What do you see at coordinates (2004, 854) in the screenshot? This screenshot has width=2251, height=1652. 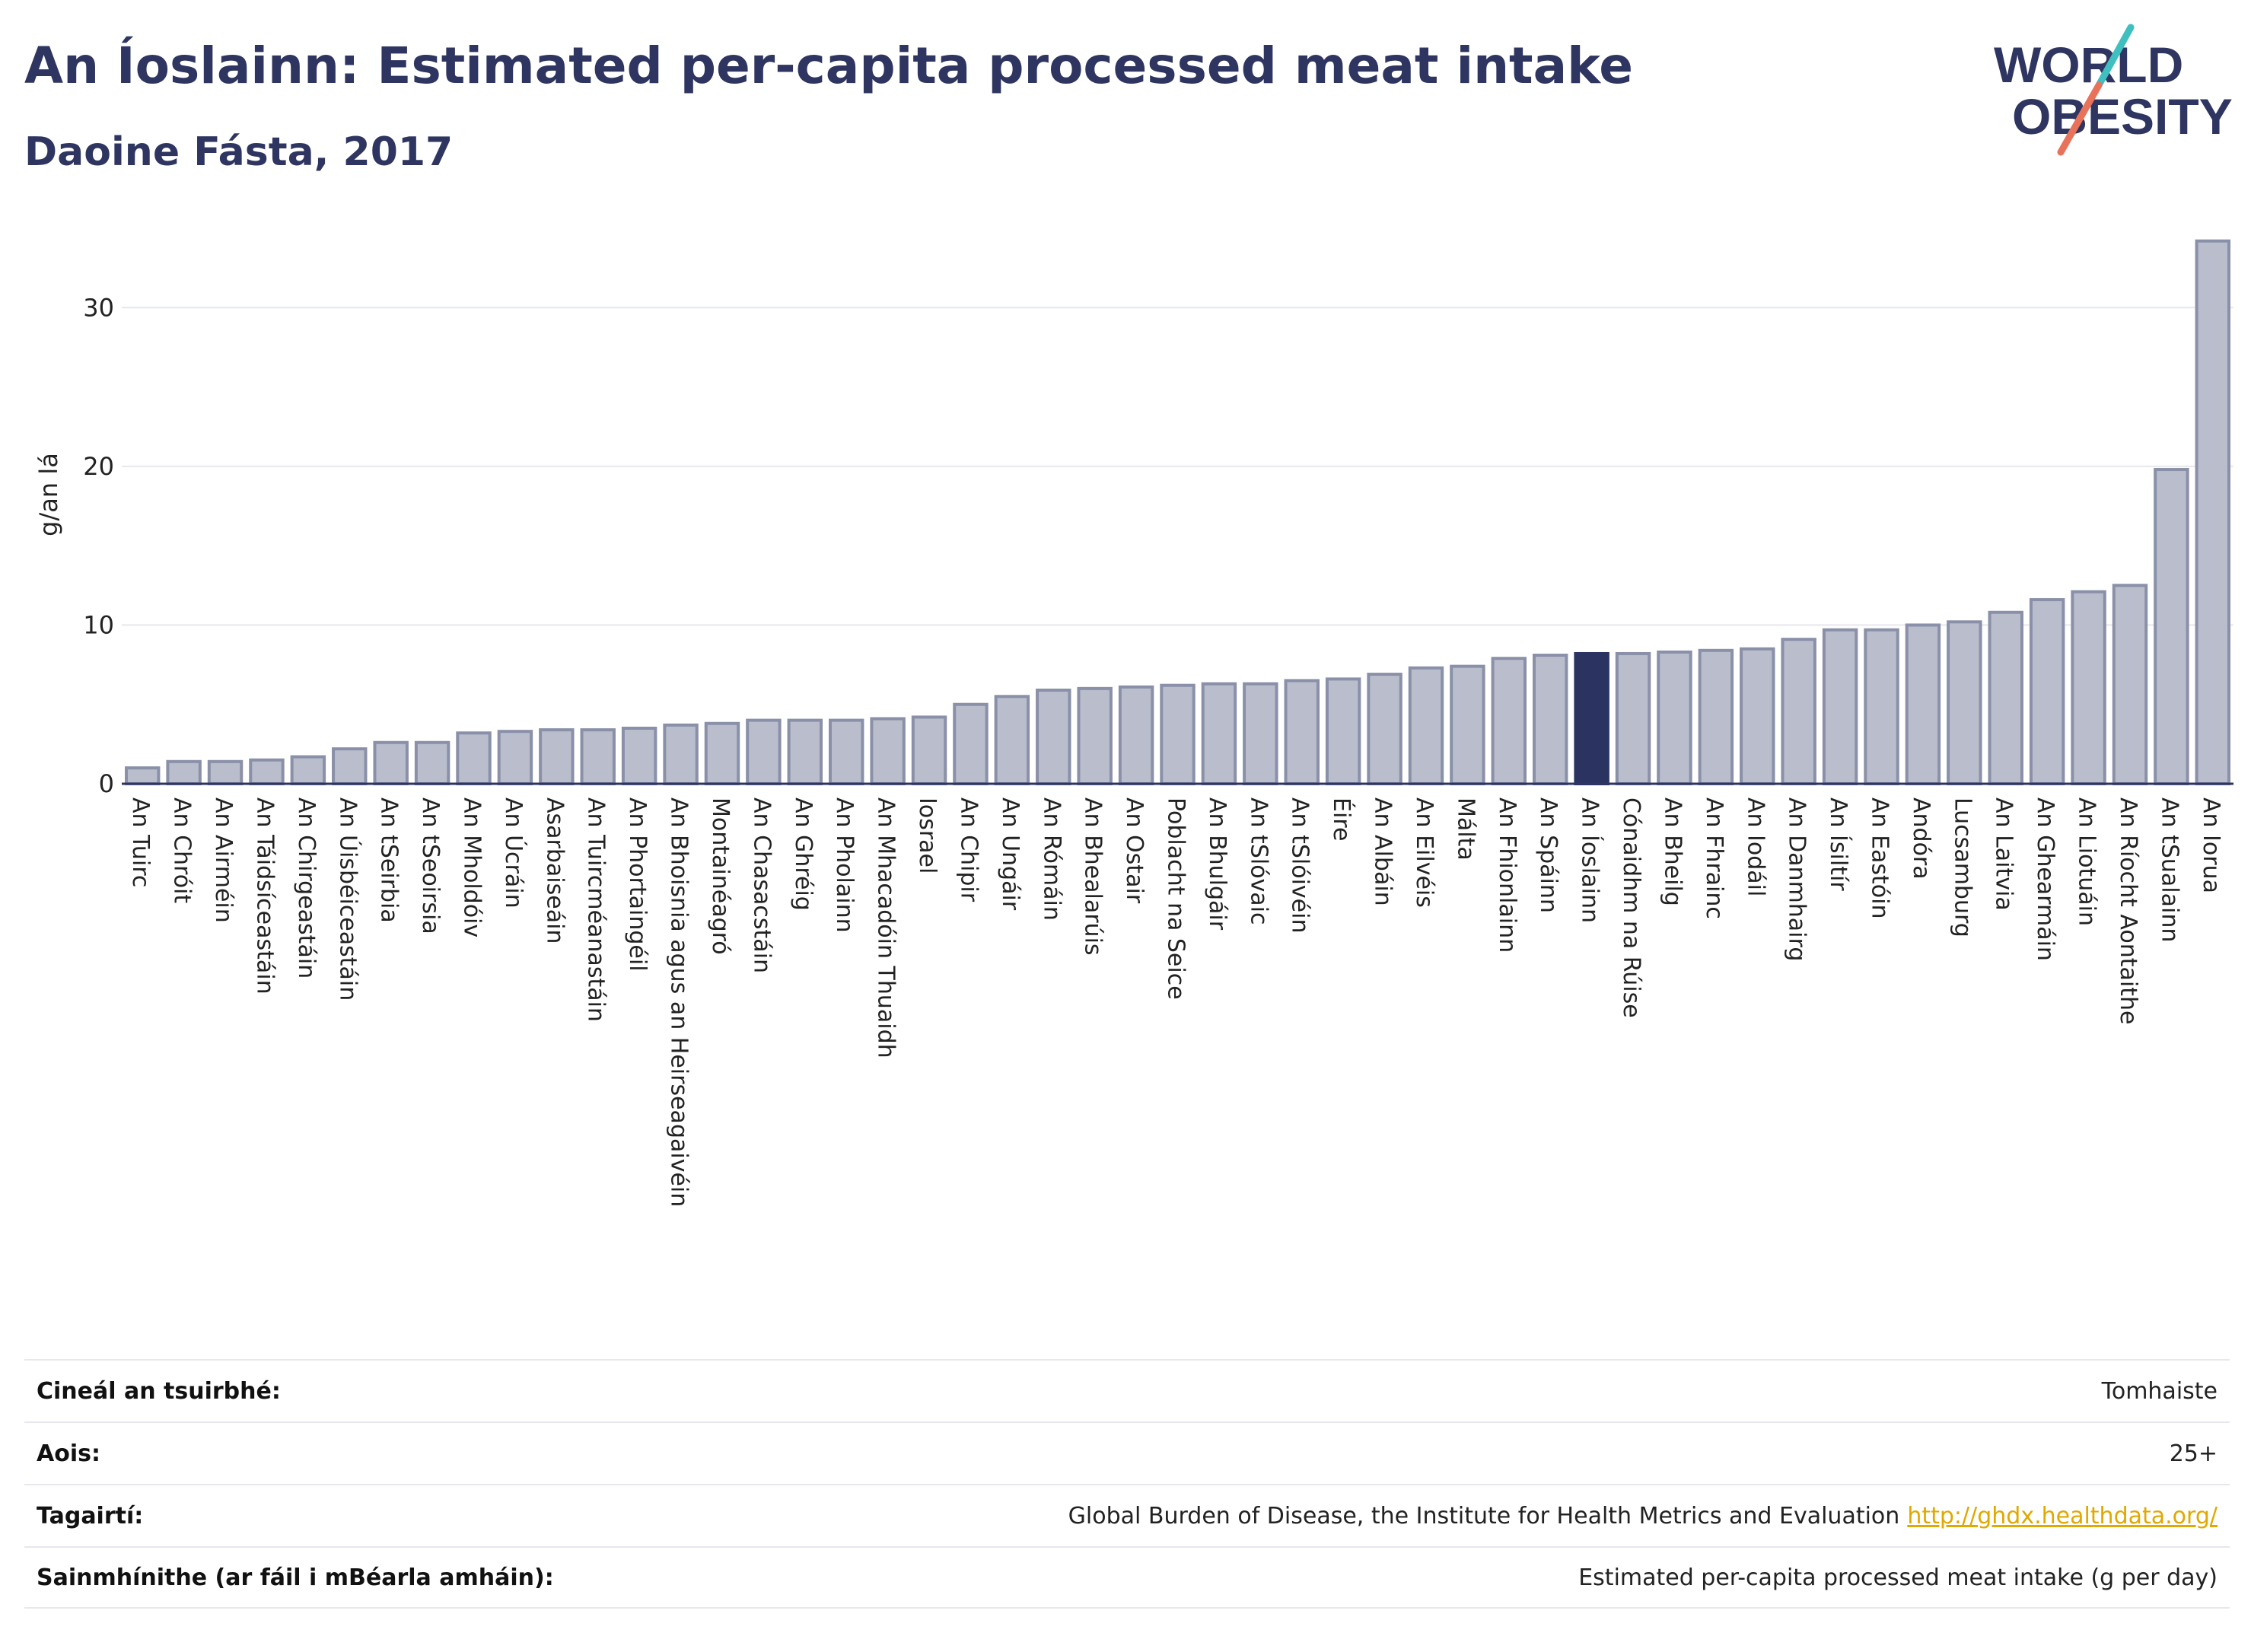 I see `x-tick-label: An Laitvia` at bounding box center [2004, 854].